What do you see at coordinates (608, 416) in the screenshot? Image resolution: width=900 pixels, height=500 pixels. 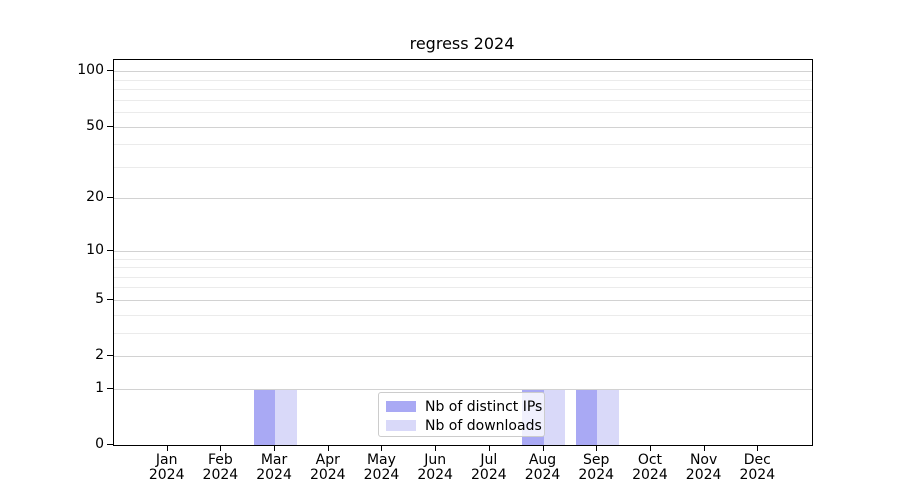 I see `bar-nb-of-downloads-sep-2024` at bounding box center [608, 416].